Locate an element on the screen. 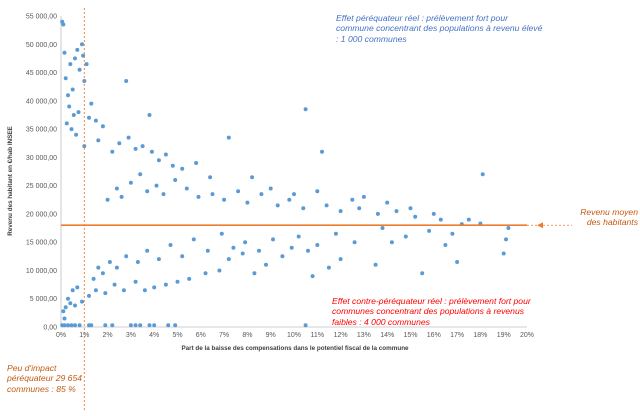 The height and width of the screenshot is (416, 640). x-tick-label: 16% is located at coordinates (434, 335).